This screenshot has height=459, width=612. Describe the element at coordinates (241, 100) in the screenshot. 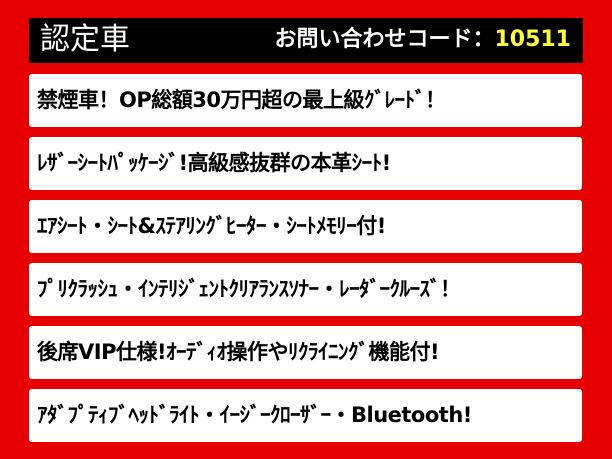

I see `feature-text: 禁煙車！OP総額30万円超の最上級ｸﾞﾚｰﾄﾞ！` at that location.